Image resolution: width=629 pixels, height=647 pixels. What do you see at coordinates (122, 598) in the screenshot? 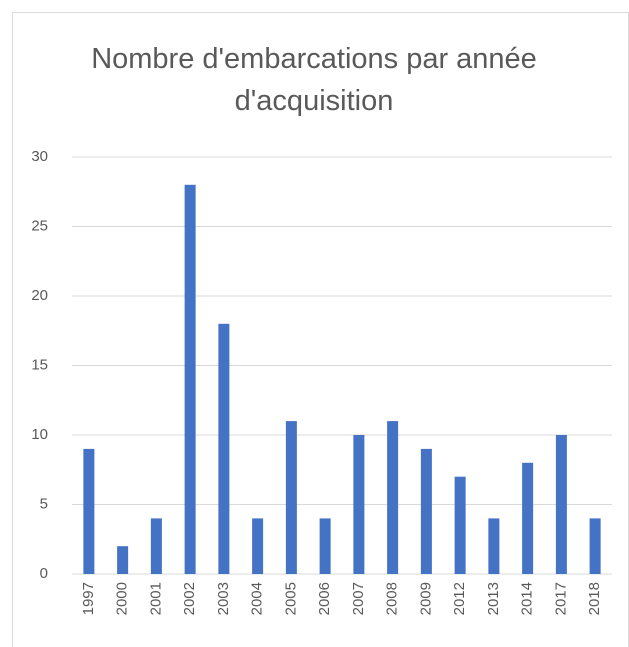
I see `x-tick-label: 2000` at bounding box center [122, 598].